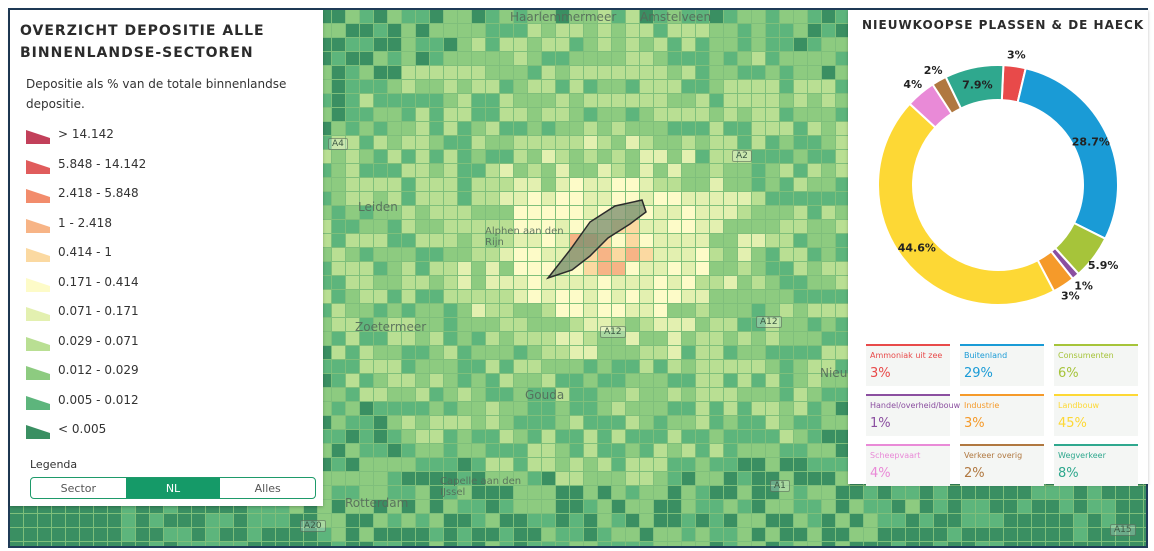  I want to click on donut-label-wegverkeer: 7.9%, so click(977, 85).